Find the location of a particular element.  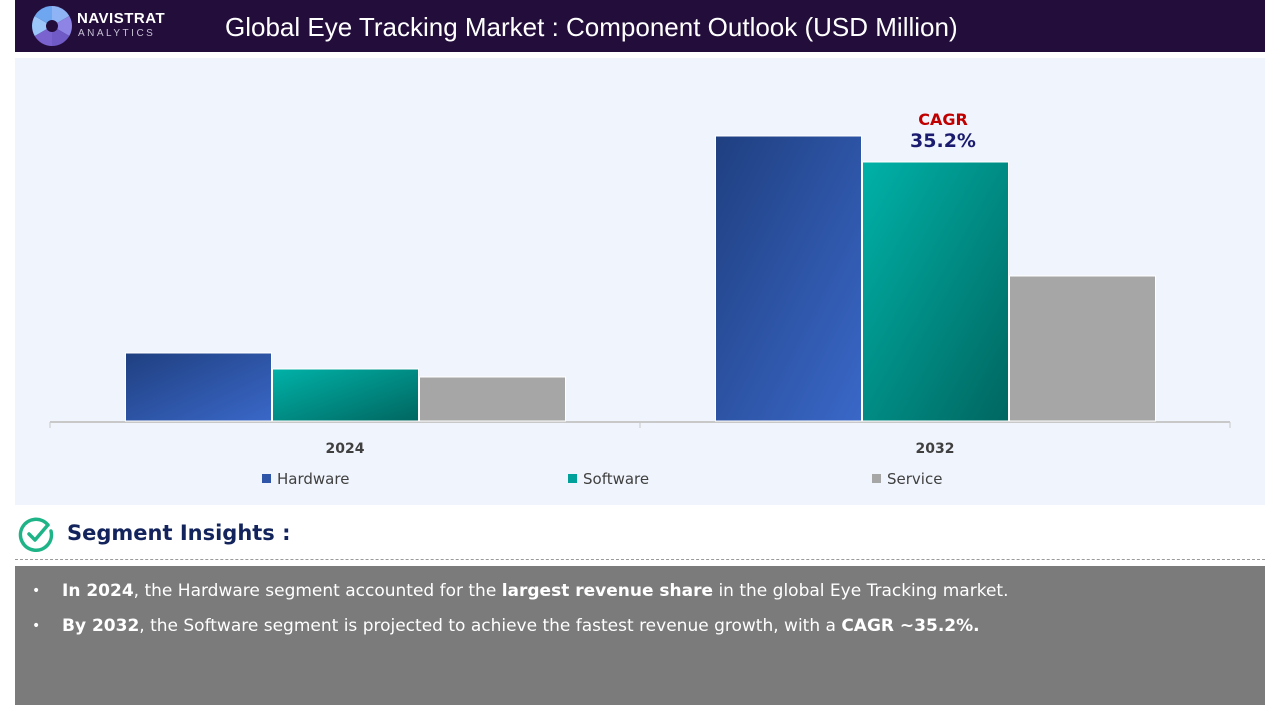

insight-text: in the global Eye Tracking market. is located at coordinates (861, 591).